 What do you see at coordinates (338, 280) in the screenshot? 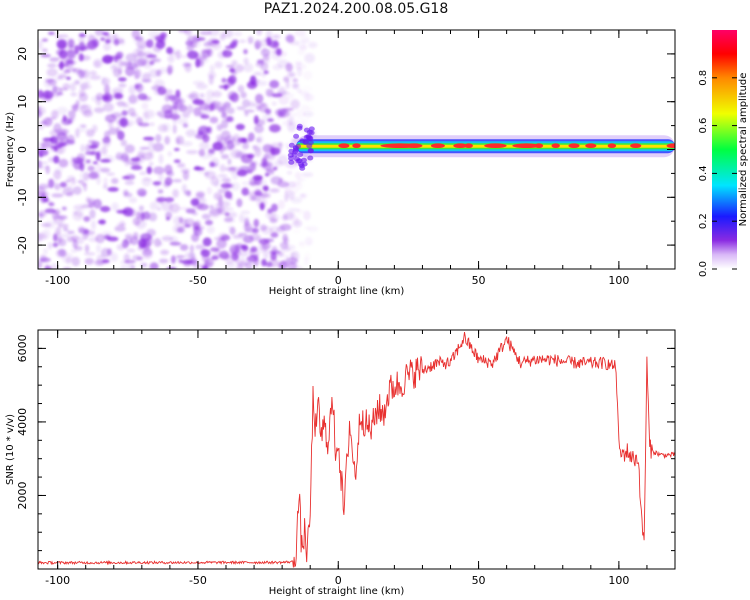
I see `top-xtick-label: 0` at bounding box center [338, 280].